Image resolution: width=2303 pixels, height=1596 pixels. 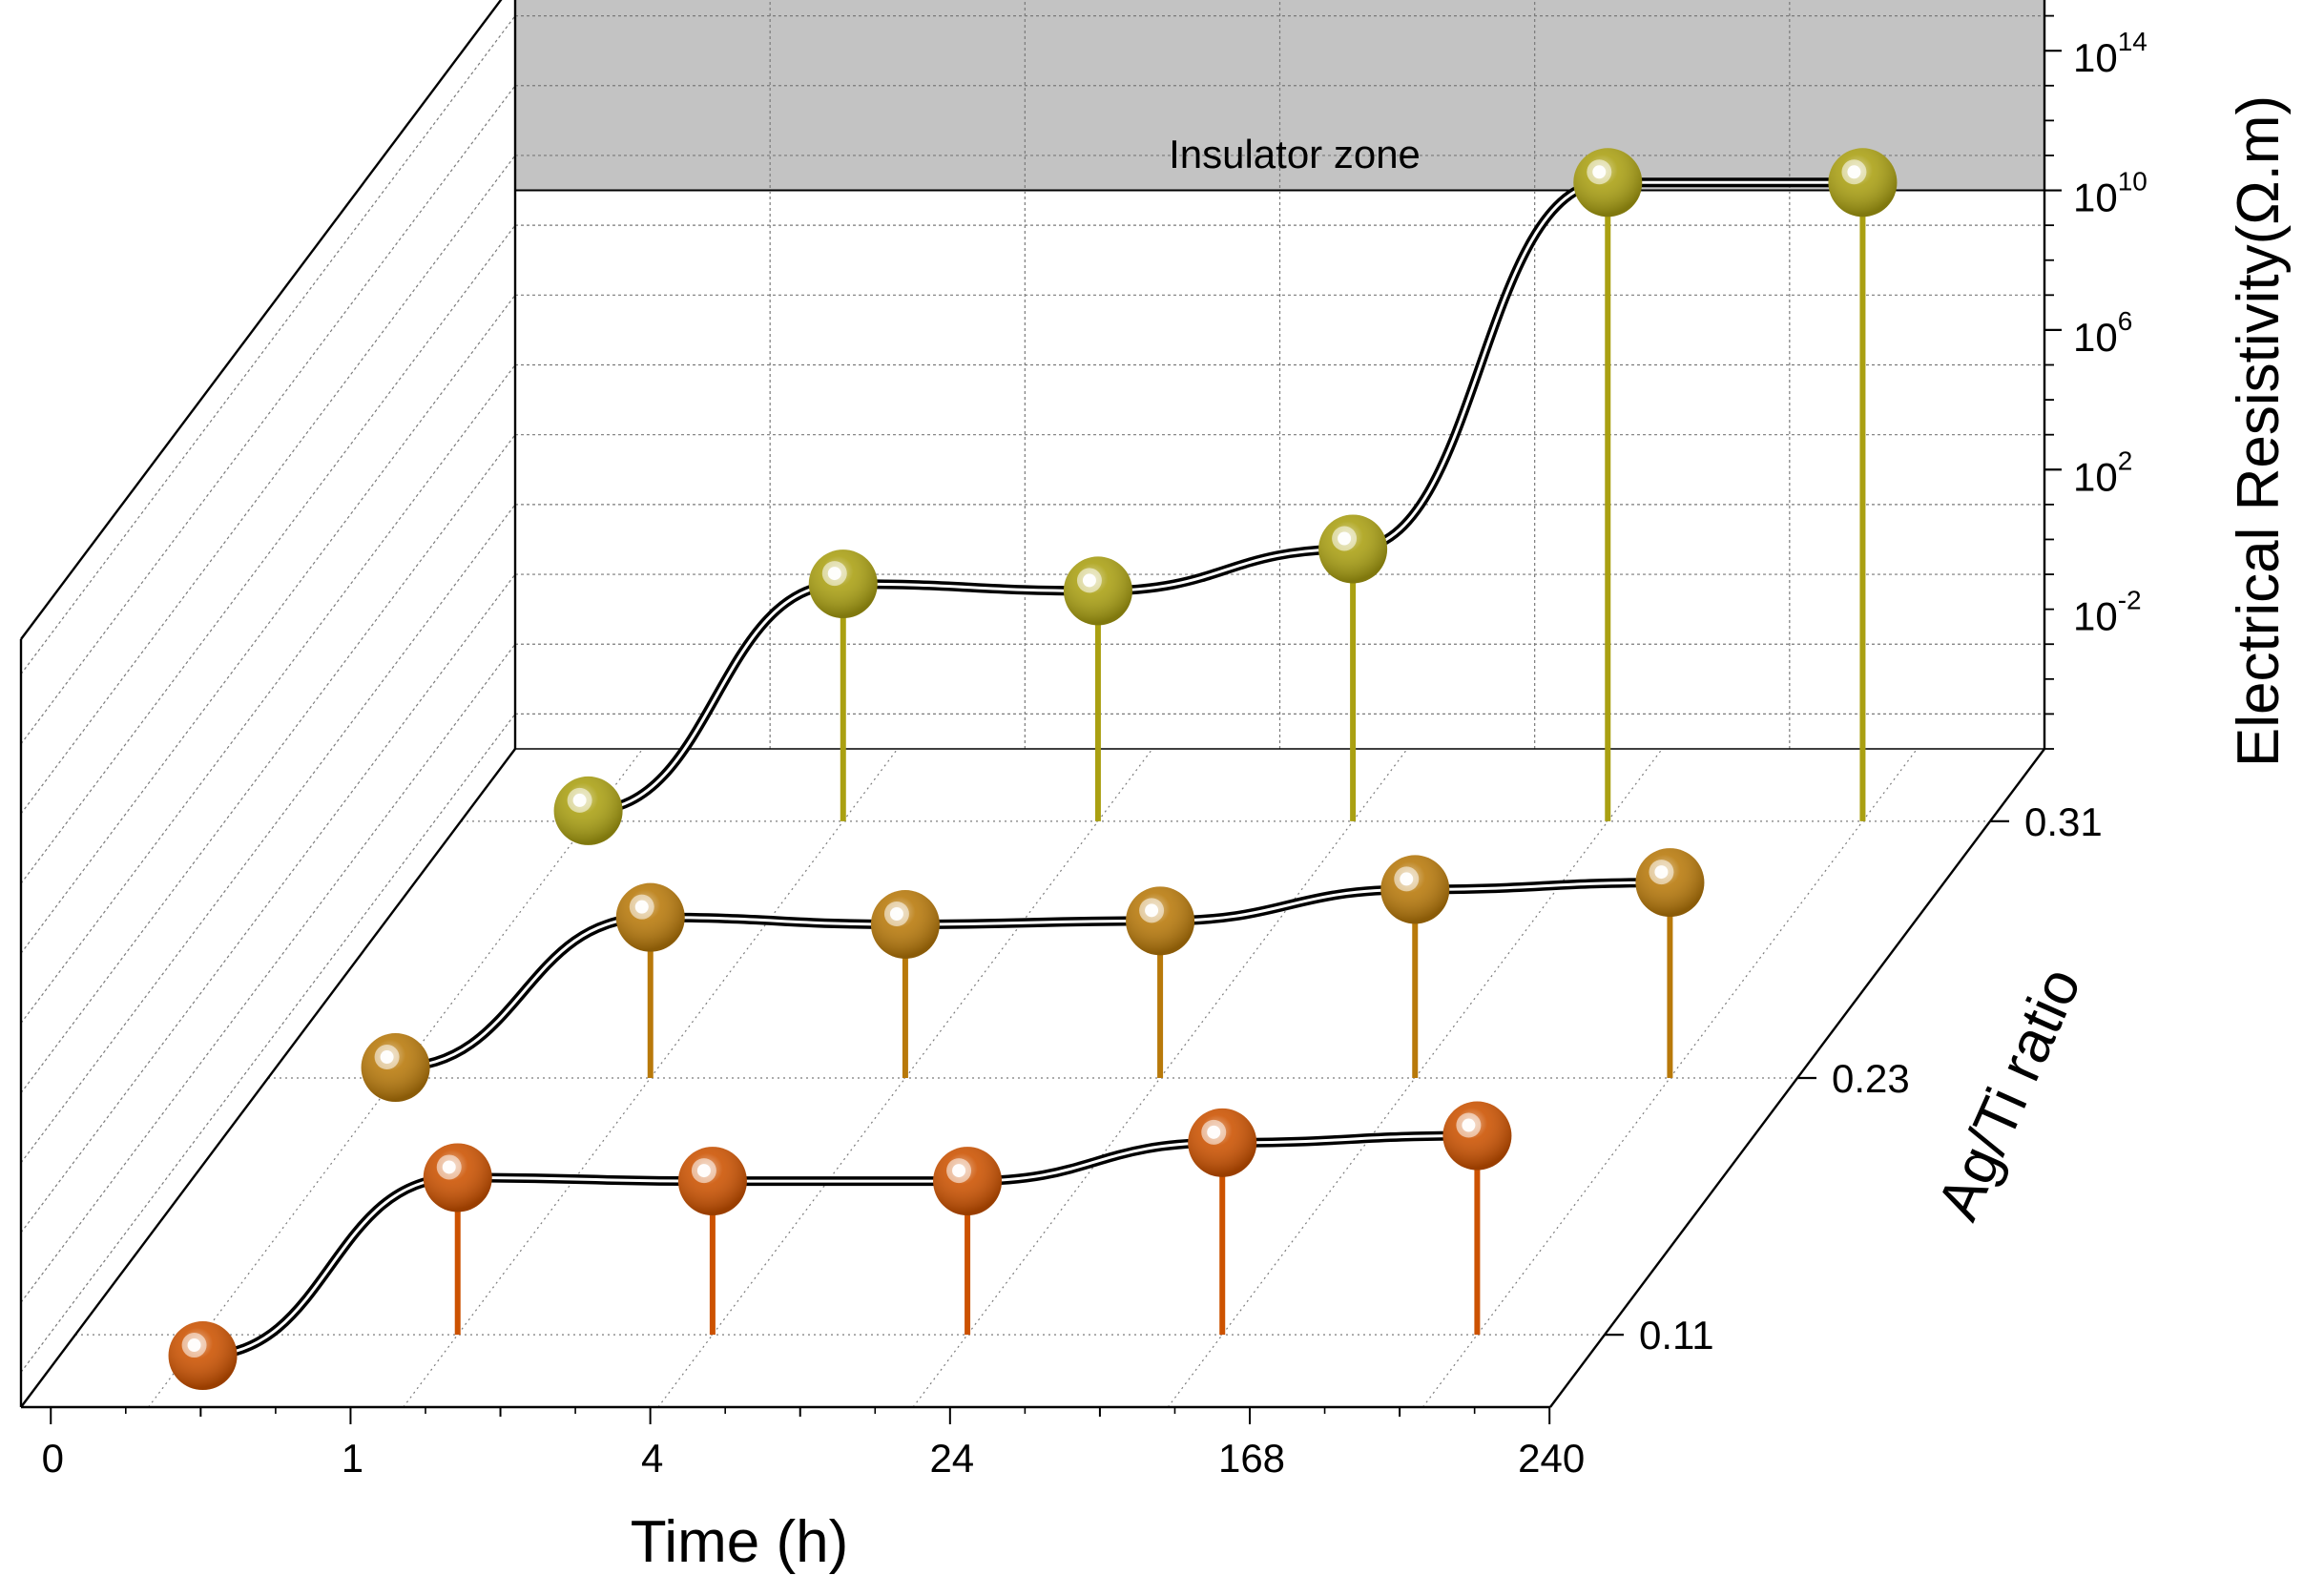 What do you see at coordinates (2110, 194) in the screenshot?
I see `z-tick-label: 10¹⁰` at bounding box center [2110, 194].